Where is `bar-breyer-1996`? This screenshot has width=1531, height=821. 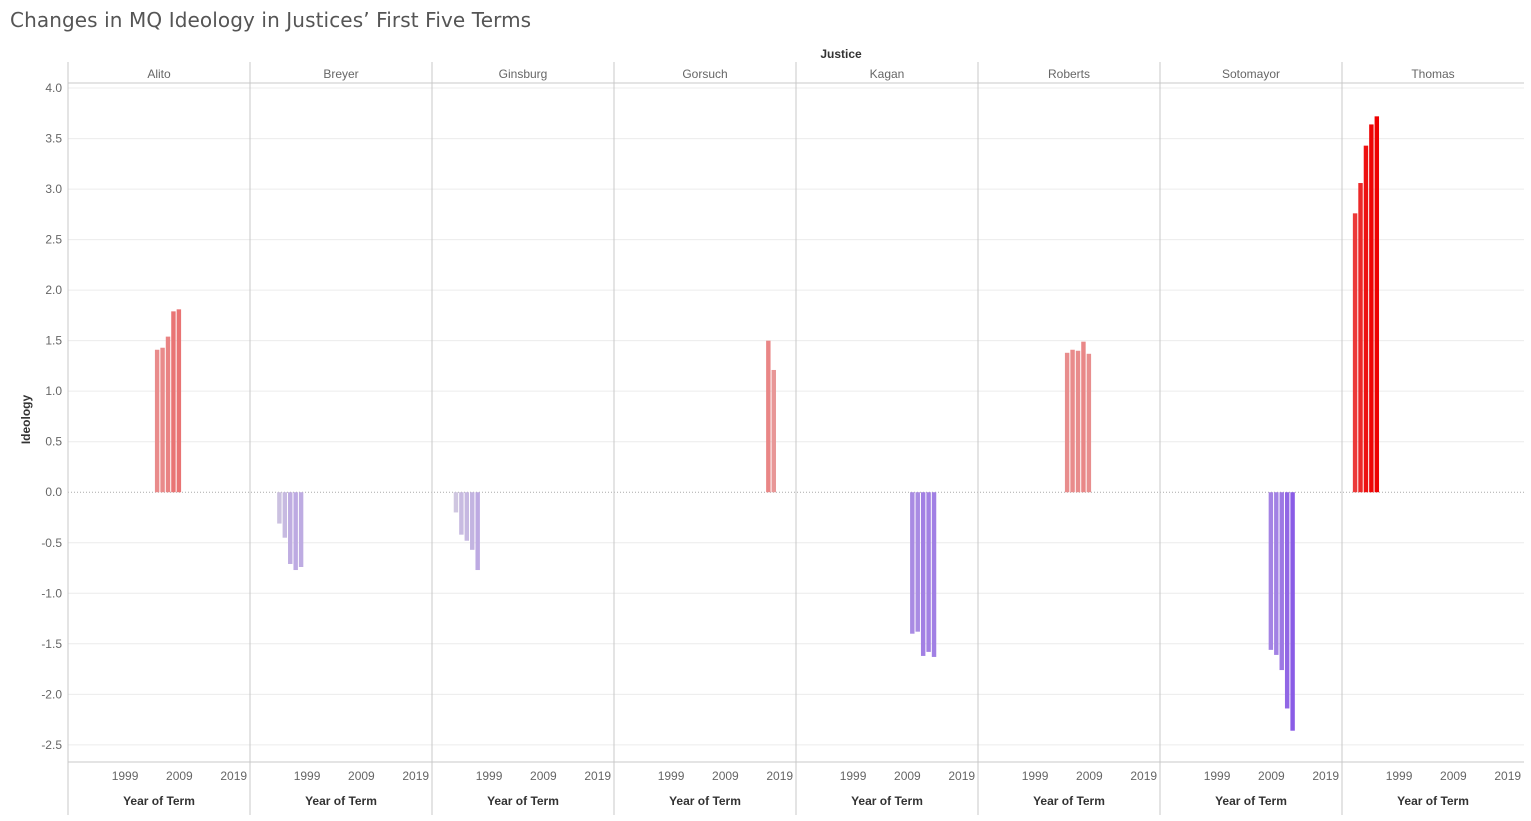 bar-breyer-1996 is located at coordinates (290, 528).